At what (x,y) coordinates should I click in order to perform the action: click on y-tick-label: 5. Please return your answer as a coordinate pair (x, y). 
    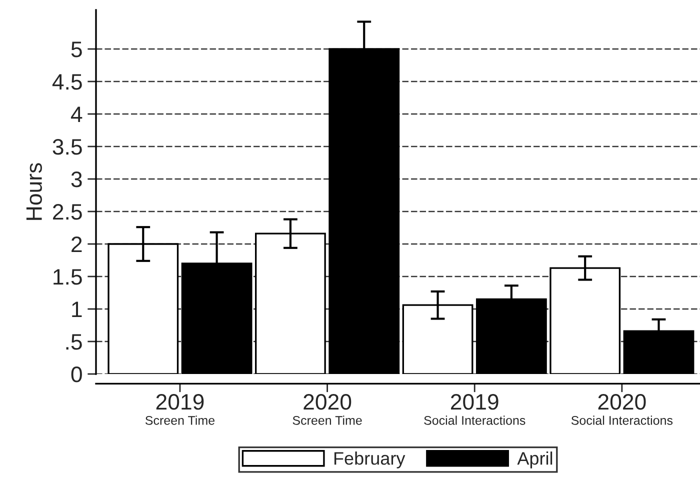
    Looking at the image, I should click on (76, 50).